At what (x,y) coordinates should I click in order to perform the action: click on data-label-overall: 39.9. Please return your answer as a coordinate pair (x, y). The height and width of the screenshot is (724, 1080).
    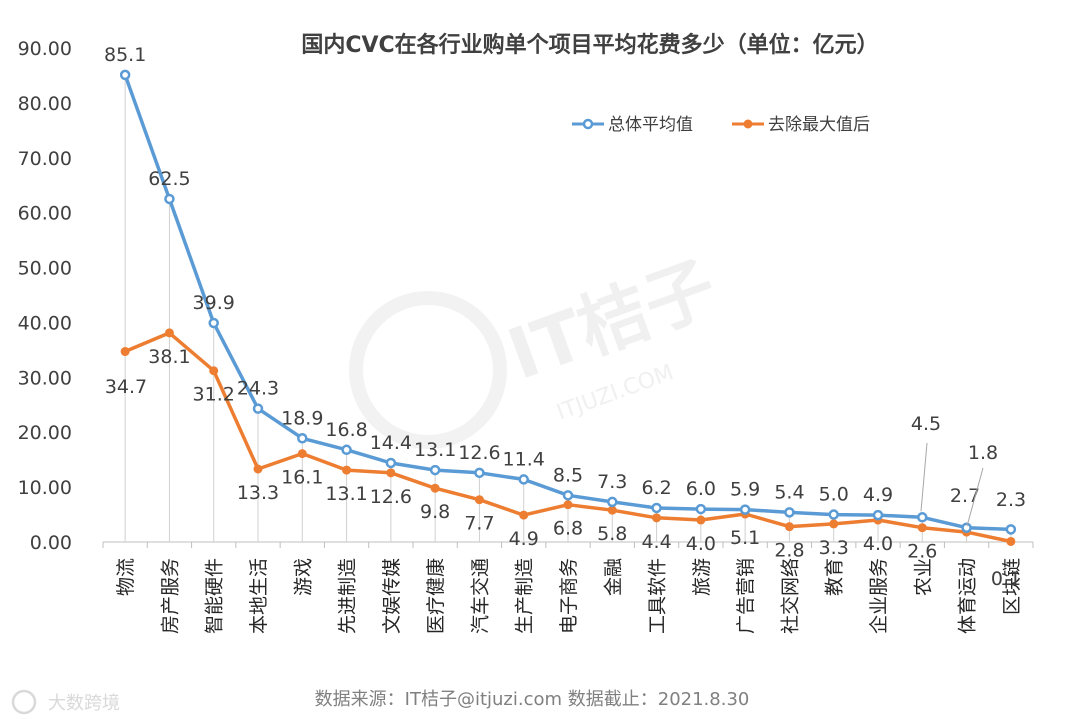
    Looking at the image, I should click on (214, 303).